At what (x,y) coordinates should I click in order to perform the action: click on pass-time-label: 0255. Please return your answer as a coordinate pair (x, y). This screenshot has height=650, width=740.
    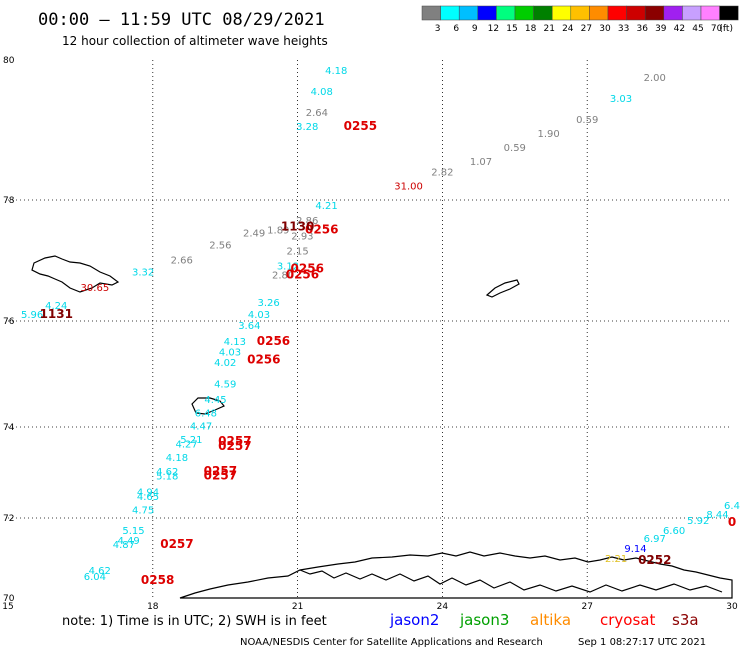
    Looking at the image, I should click on (360, 126).